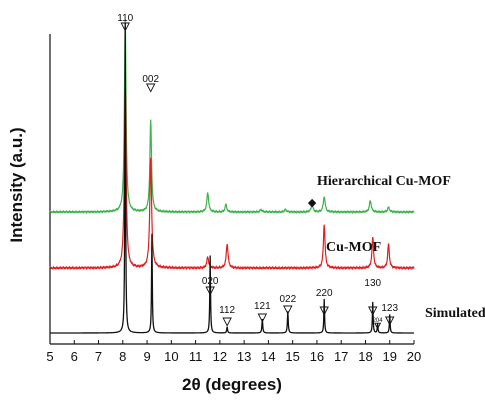  What do you see at coordinates (74, 356) in the screenshot?
I see `x-tick-label: 6` at bounding box center [74, 356].